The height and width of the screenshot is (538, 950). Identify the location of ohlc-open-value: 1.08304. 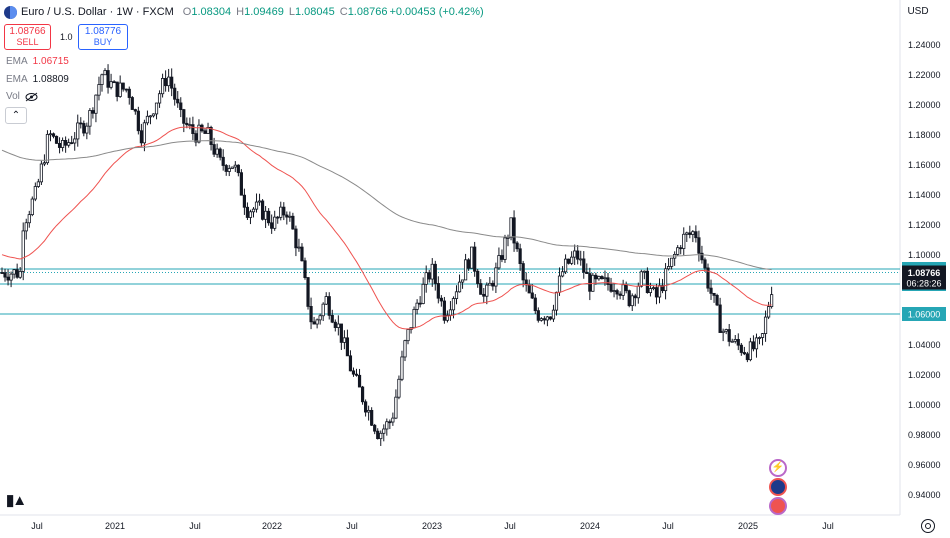
(211, 12).